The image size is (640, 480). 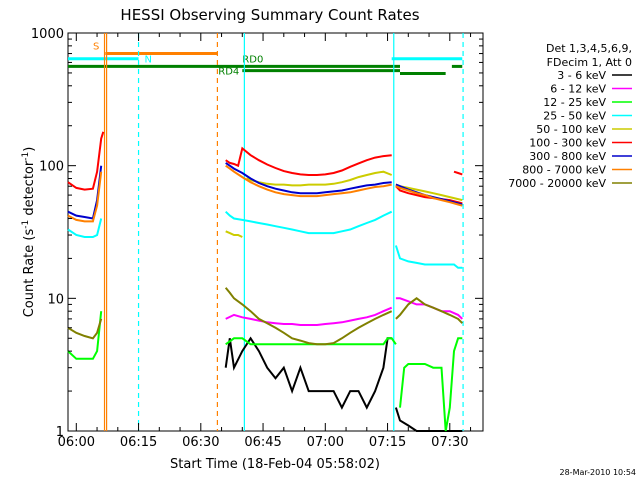 I want to click on legend-entry-label: 800 - 7000 keV, so click(x=564, y=170).